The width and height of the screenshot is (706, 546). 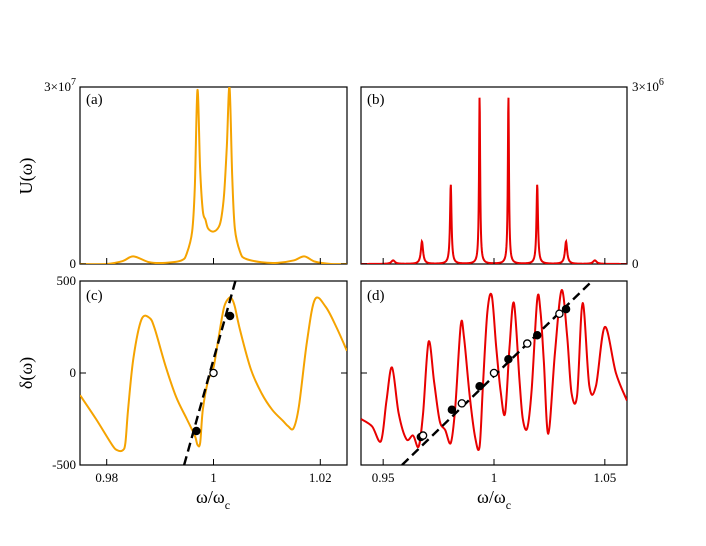 I want to click on xlabel-right: ω/ωc, so click(x=494, y=499).